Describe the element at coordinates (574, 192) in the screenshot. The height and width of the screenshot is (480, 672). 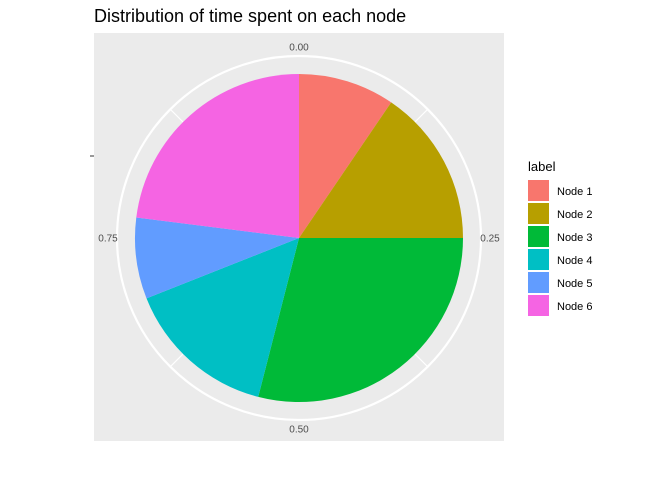
I see `legend-label: Node 1` at that location.